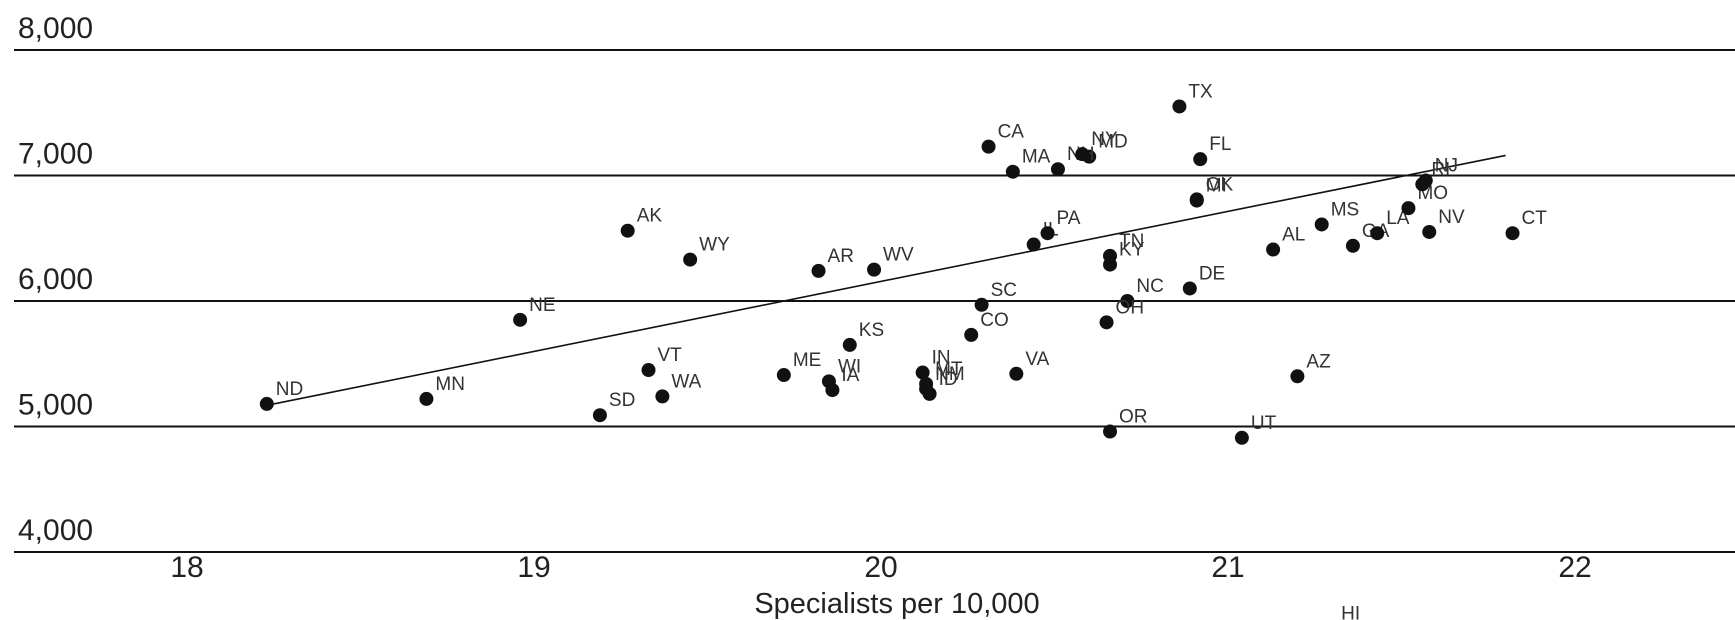 The height and width of the screenshot is (620, 1735). I want to click on point-label-la: LA, so click(1398, 218).